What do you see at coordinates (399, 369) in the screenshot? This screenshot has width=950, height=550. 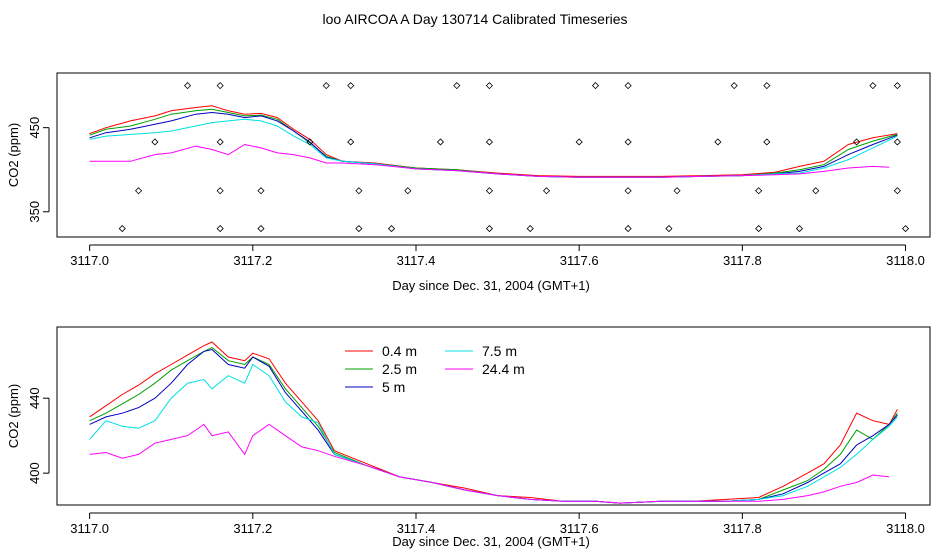 I see `legend-label-1: 2.5 m` at bounding box center [399, 369].